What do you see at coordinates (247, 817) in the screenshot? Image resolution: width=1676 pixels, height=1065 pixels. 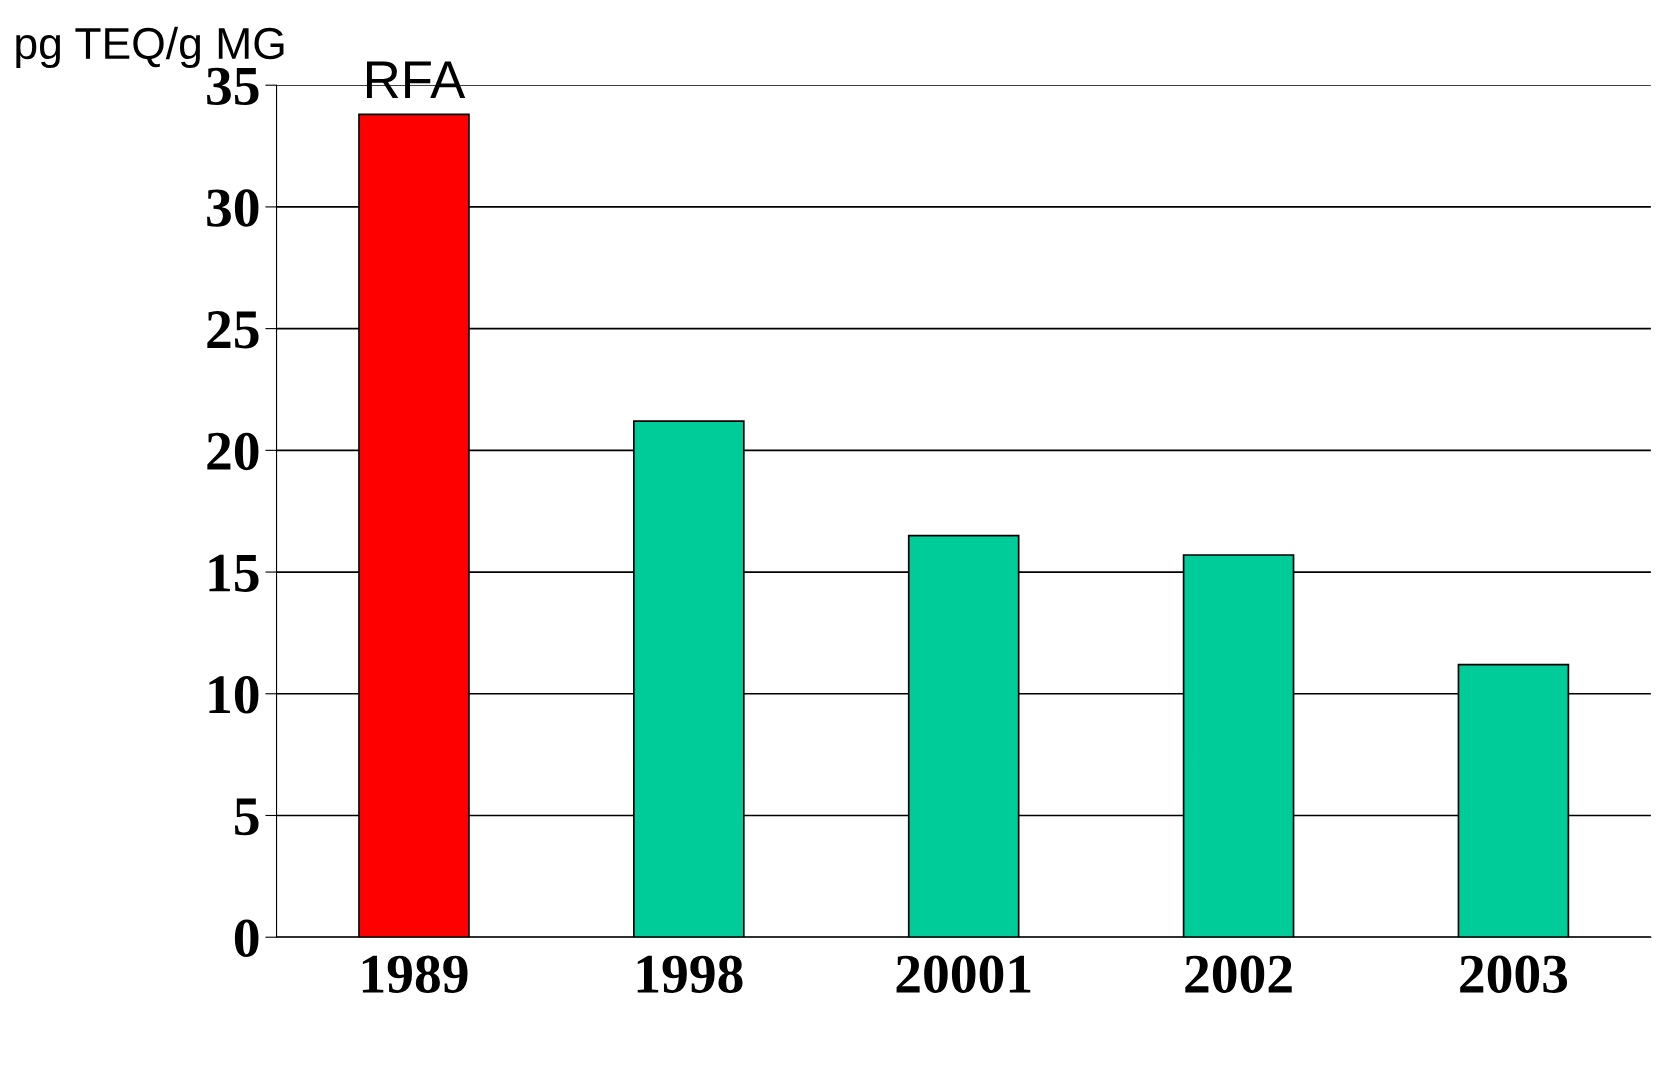 I see `y-tick-label: 5` at bounding box center [247, 817].